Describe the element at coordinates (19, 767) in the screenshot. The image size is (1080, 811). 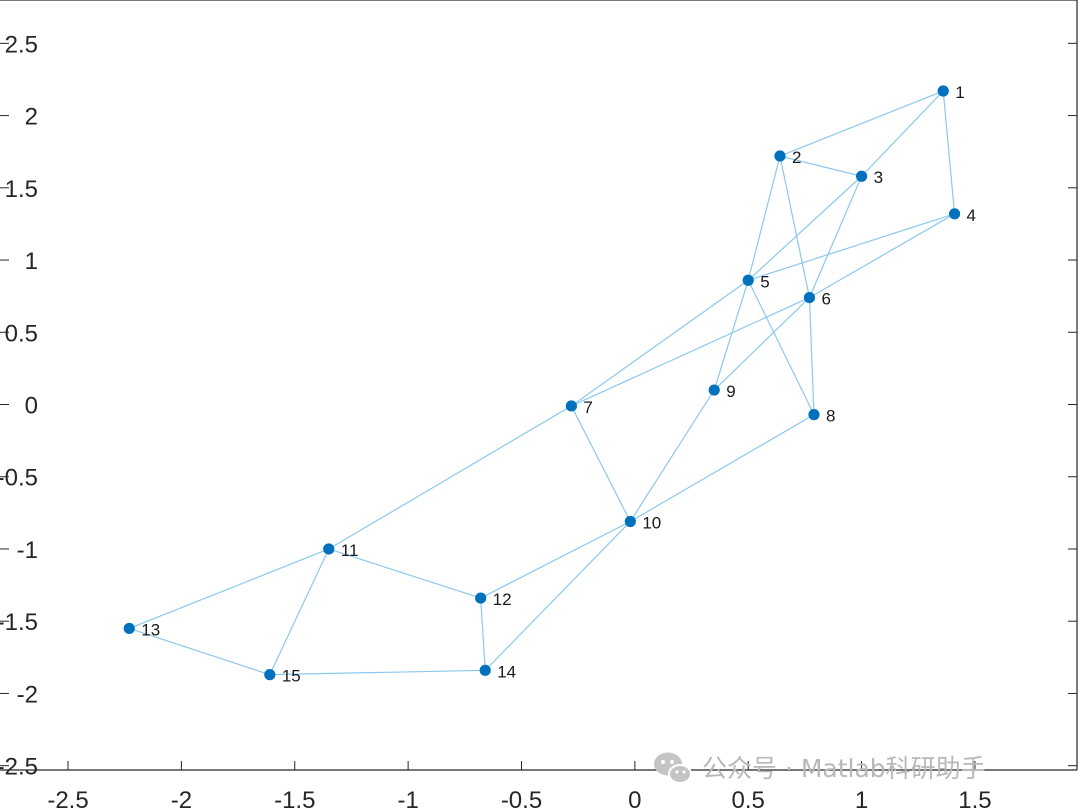
I see `y-tick-label: -2.5` at that location.